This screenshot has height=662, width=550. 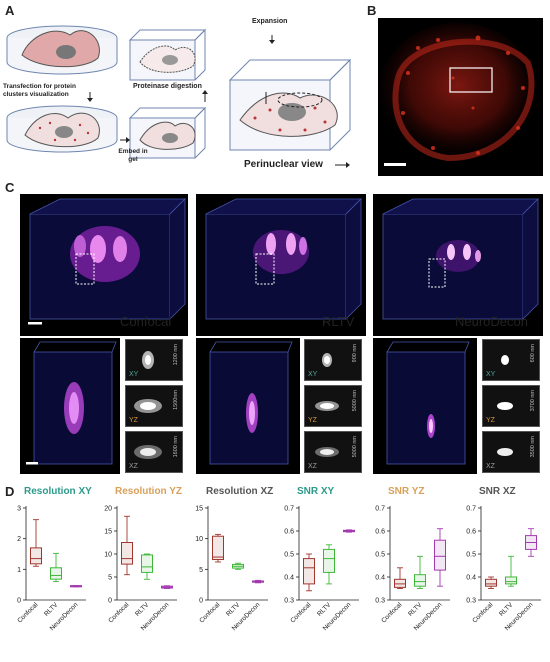 What do you see at coordinates (333, 360) in the screenshot?
I see `rltv-inset-xy: XY 900 nm` at bounding box center [333, 360].